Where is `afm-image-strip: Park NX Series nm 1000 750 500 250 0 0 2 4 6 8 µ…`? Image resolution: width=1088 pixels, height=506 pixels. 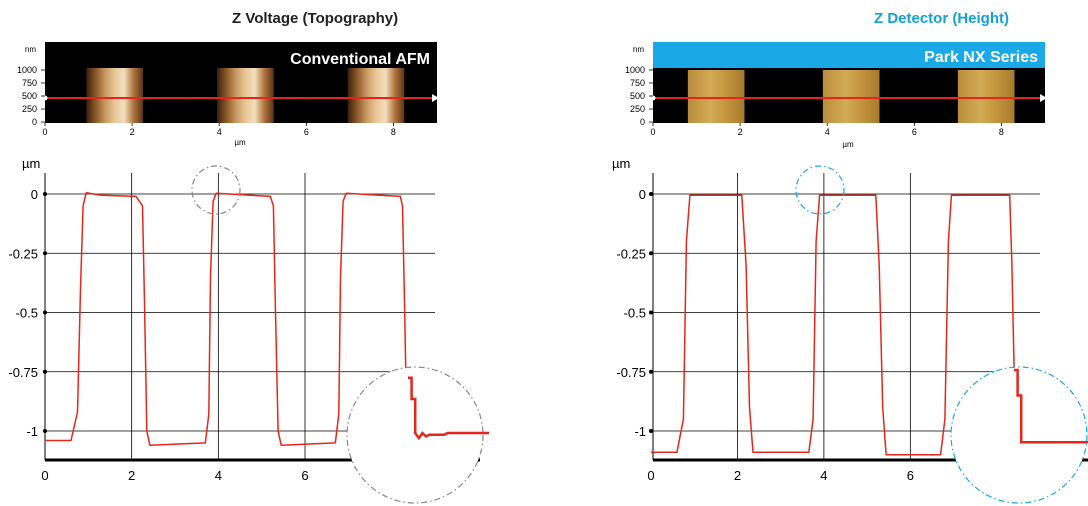
afm-image-strip: Park NX Series nm 1000 750 500 250 0 0 2 4 6 8 µ… is located at coordinates (836, 95).